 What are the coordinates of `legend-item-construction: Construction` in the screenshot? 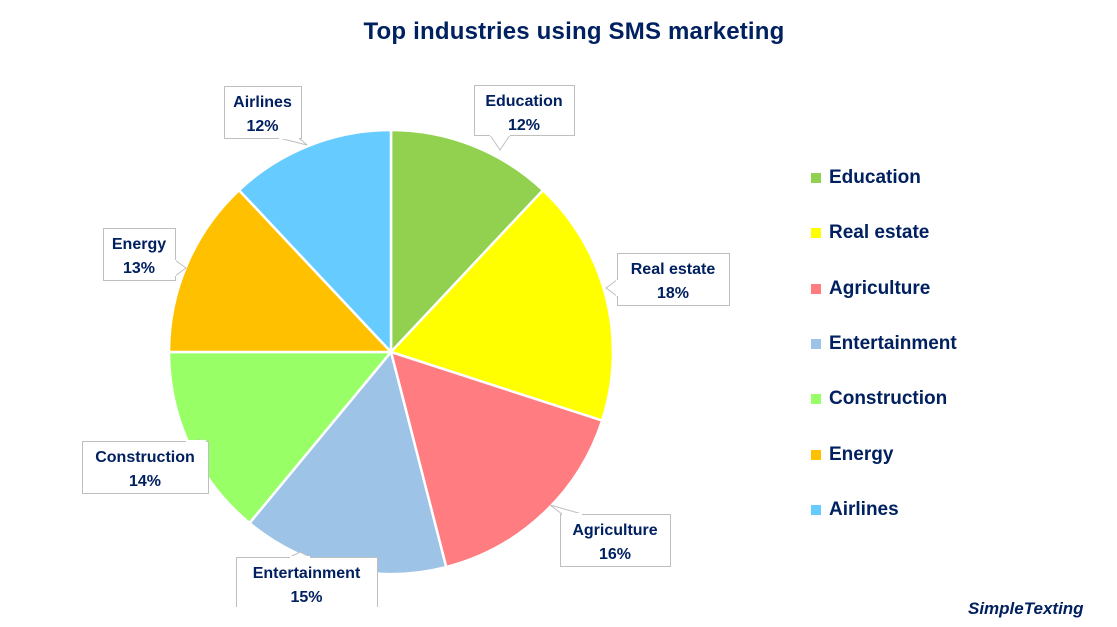 It's located at (879, 399).